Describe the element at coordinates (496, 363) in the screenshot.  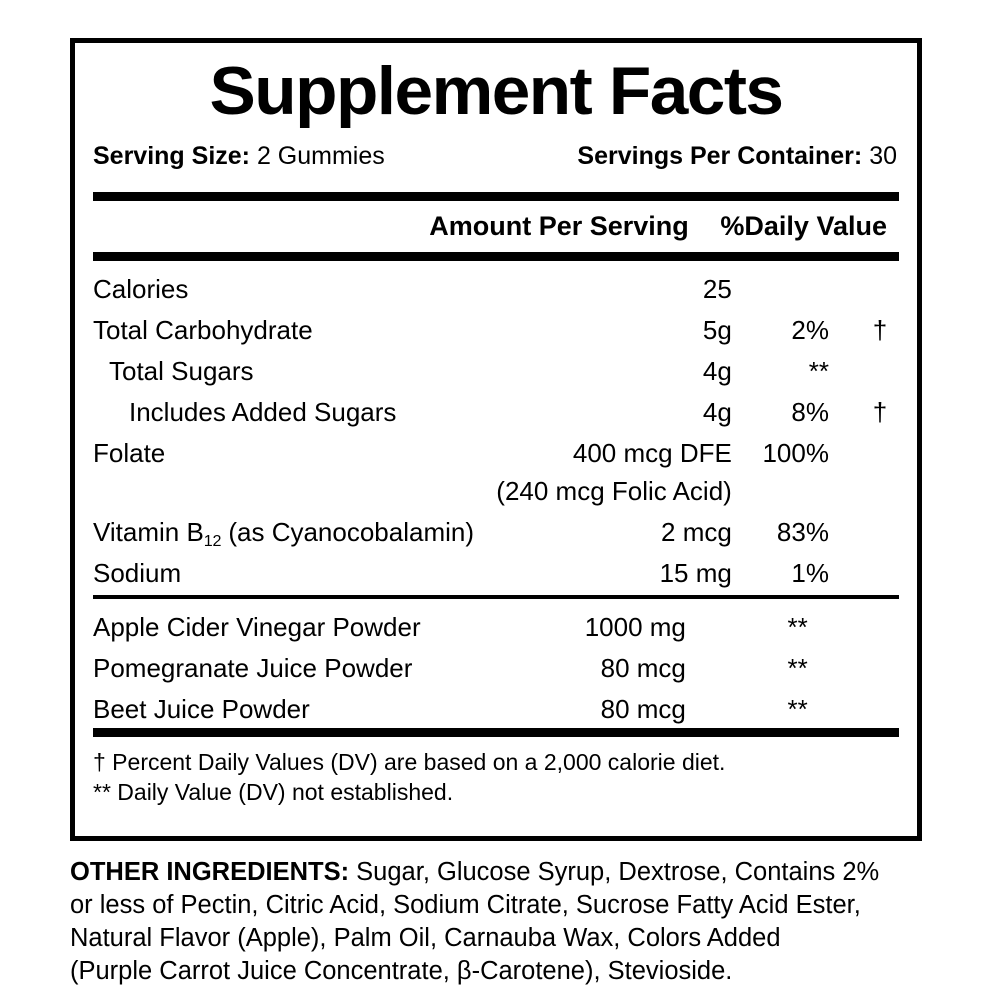
I see `table-row: Total Sugars 4g **` at that location.